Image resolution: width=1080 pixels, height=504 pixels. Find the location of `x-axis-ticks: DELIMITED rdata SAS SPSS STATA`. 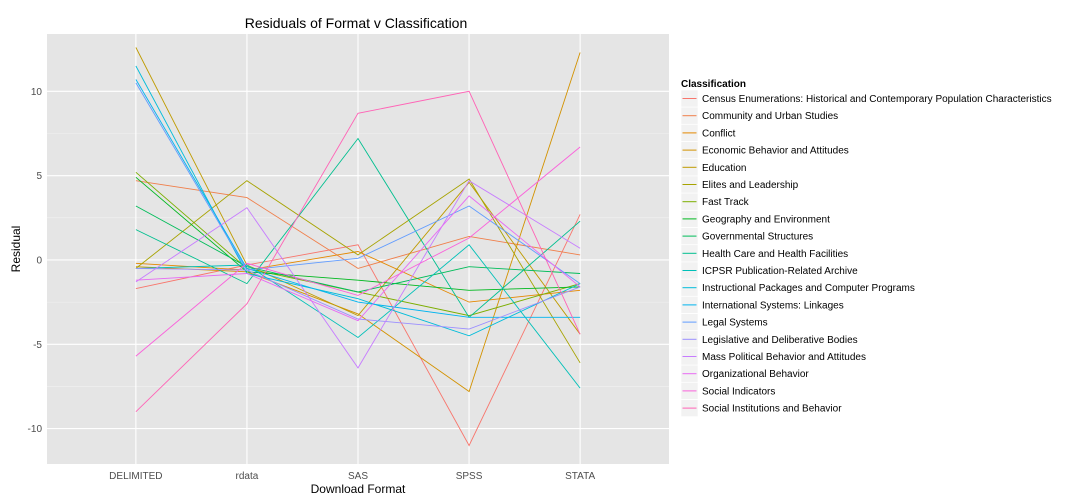

x-axis-ticks: DELIMITED rdata SAS SPSS STATA is located at coordinates (352, 476).